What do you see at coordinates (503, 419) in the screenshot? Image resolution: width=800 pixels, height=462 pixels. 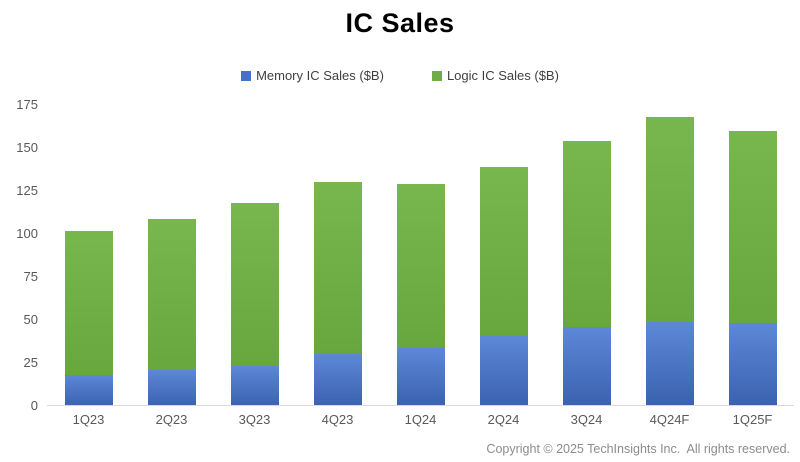 I see `x-tick-label: 2Q24` at bounding box center [503, 419].